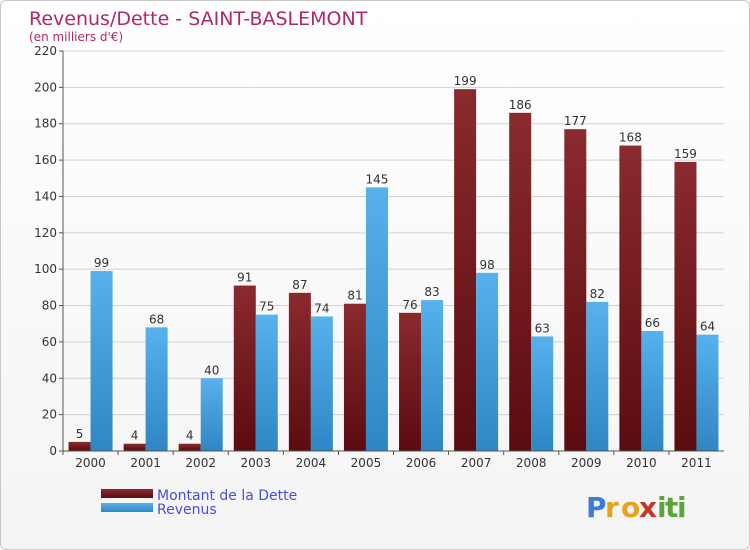 Image resolution: width=750 pixels, height=550 pixels. What do you see at coordinates (49, 306) in the screenshot?
I see `y-tick-label: 80` at bounding box center [49, 306].